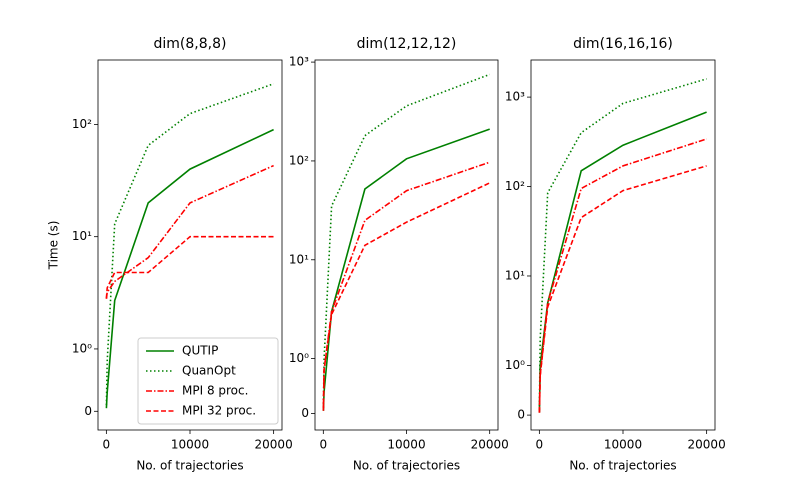  I want to click on y-axis-label: Time (s), so click(54, 246).